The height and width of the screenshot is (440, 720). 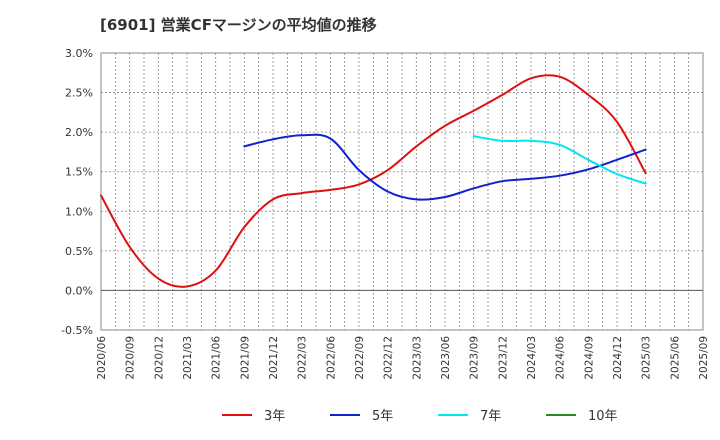 I want to click on x-tick-label: 2020/06, so click(x=102, y=358).